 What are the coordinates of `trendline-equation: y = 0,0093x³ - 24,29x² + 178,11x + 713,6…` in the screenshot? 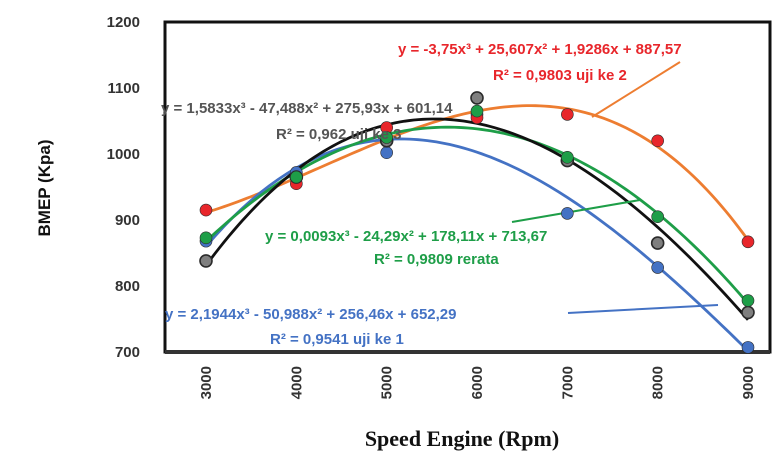 It's located at (406, 236).